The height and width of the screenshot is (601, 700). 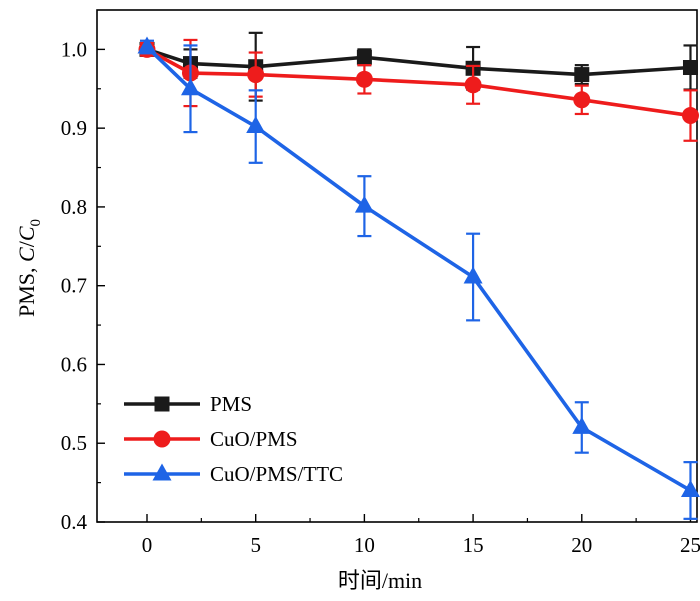 I want to click on legend: PMS CuO/PMS CuO/PMS/TTC, so click(x=233, y=439).